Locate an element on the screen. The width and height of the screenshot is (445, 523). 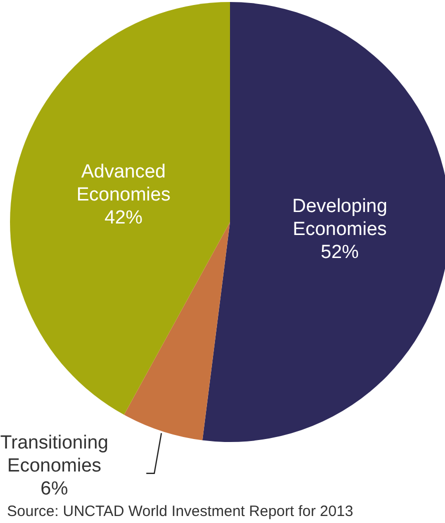
data-label: 52% is located at coordinates (339, 252).